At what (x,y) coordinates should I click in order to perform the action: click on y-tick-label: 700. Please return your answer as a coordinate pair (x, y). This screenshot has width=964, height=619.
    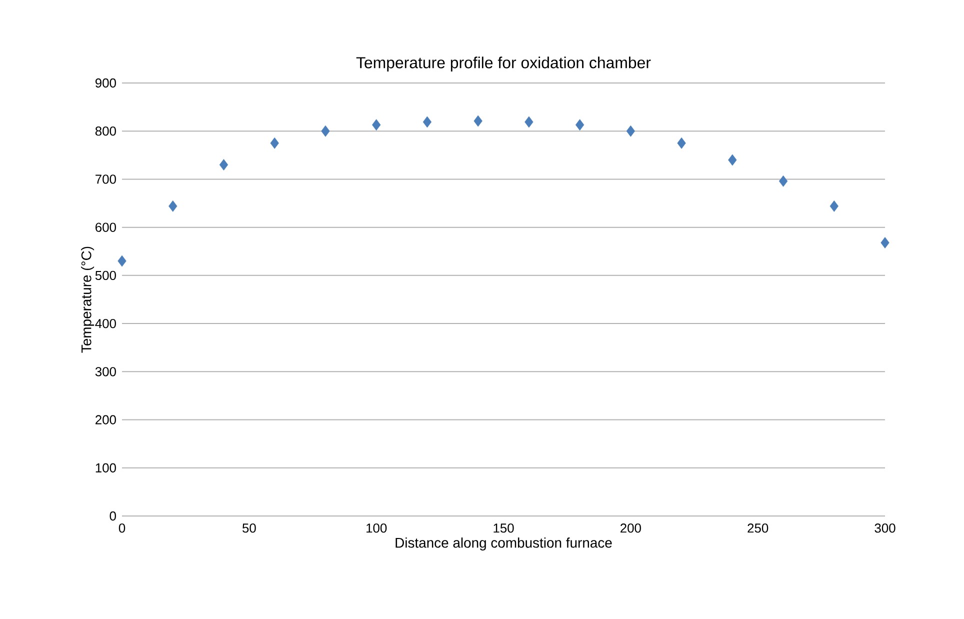
    Looking at the image, I should click on (106, 179).